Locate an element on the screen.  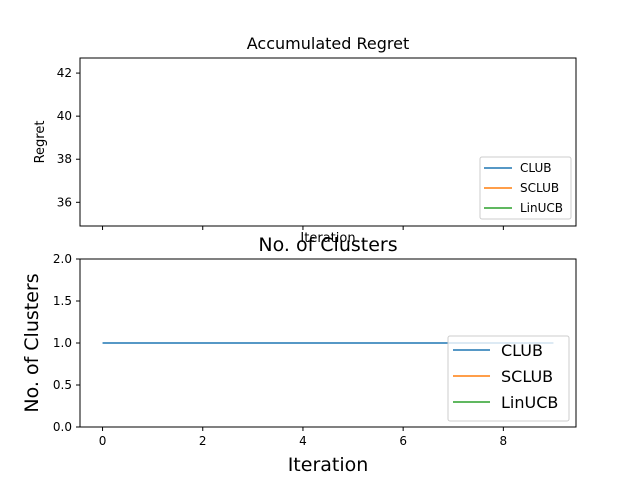
regret-y-tick-label: 36 is located at coordinates (64, 202).